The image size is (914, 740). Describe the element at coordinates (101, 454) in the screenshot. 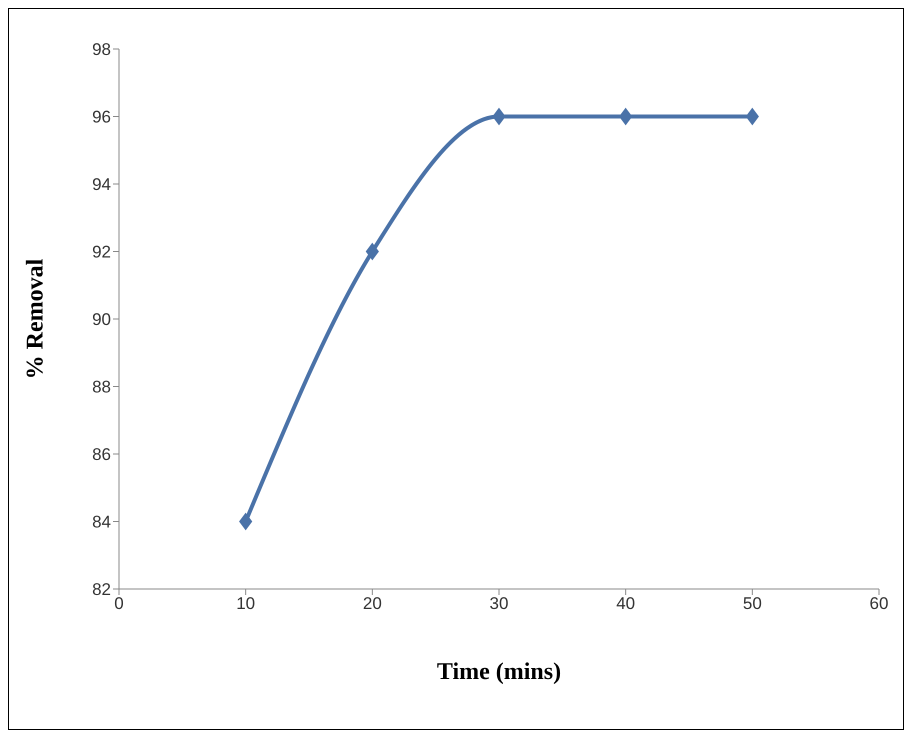

I see `y-tick-label: 86` at that location.